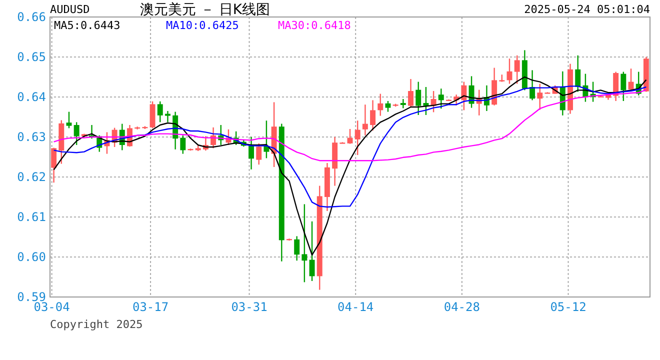  I want to click on chart-subtitle: AUDUSD, so click(70, 9).